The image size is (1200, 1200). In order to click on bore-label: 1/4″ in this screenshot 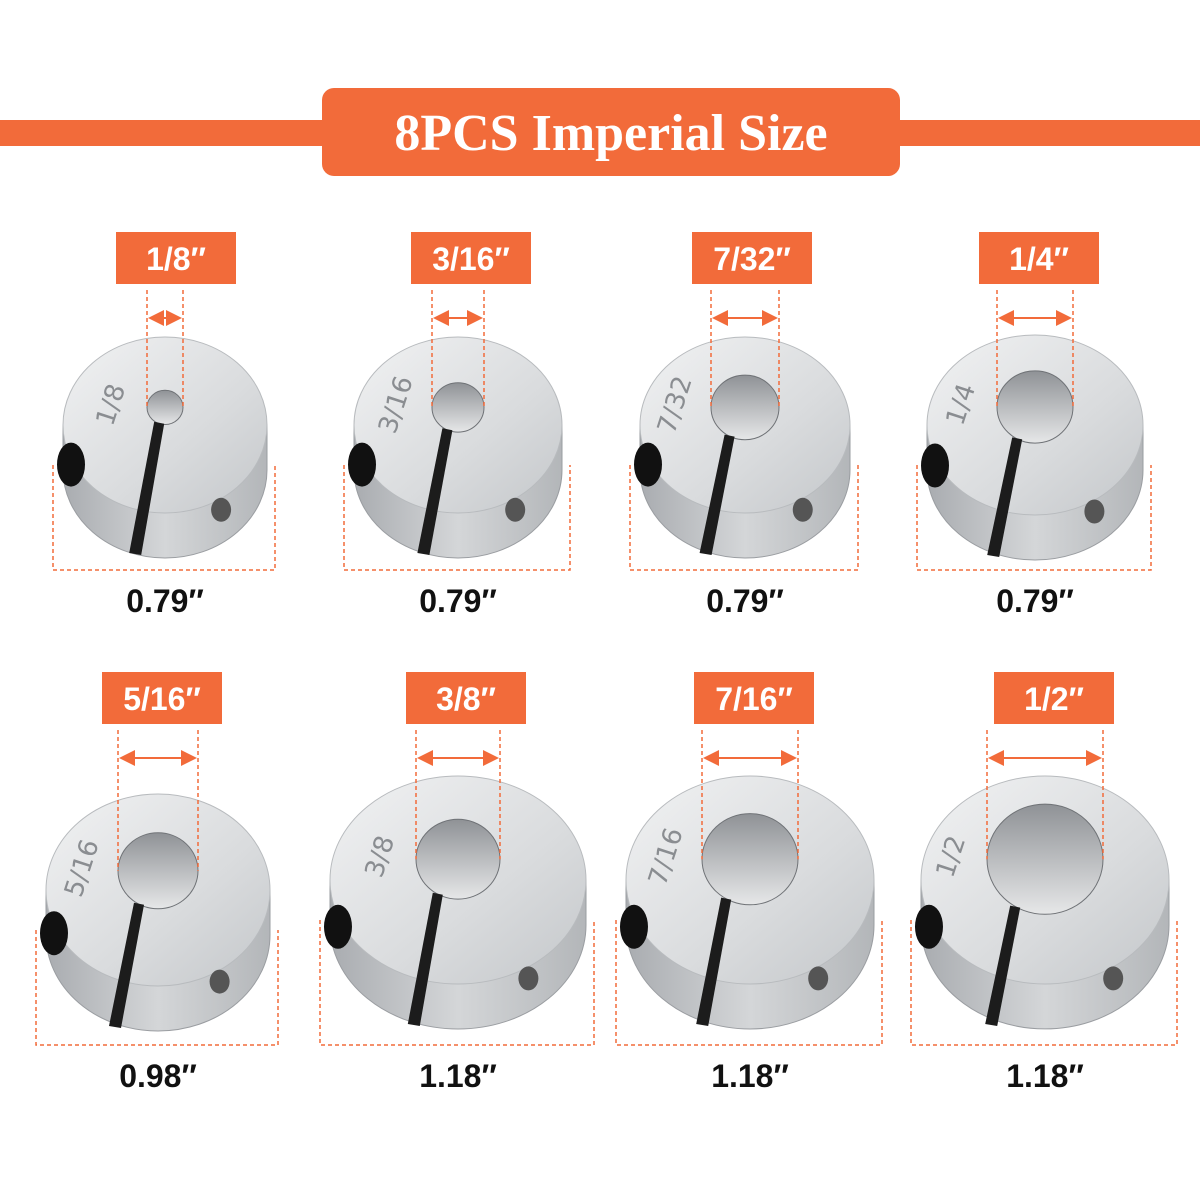, I will do `click(1039, 259)`.